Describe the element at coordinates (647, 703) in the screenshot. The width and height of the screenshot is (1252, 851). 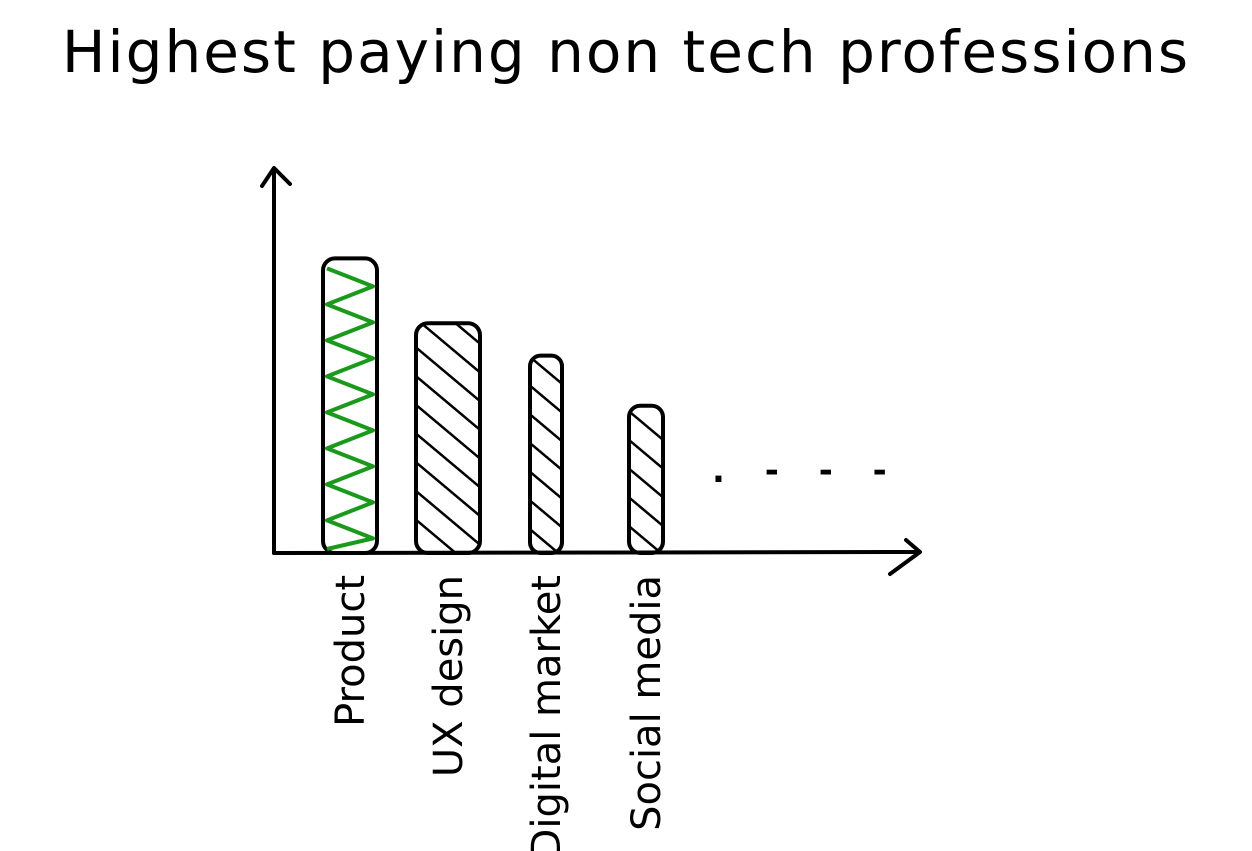
I see `x-tick-label-4: Social media` at that location.